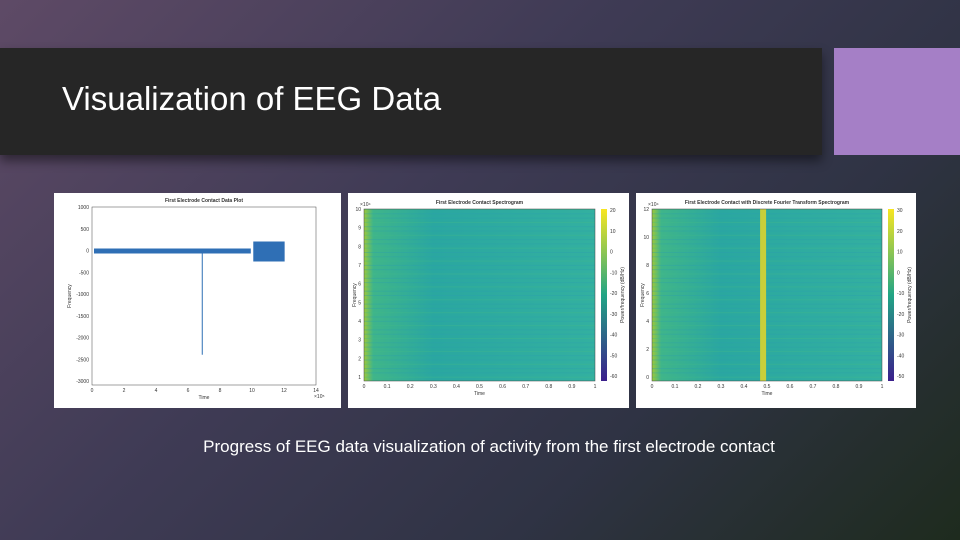 The width and height of the screenshot is (960, 540). I want to click on y-tick-label: 10, so click(646, 238).